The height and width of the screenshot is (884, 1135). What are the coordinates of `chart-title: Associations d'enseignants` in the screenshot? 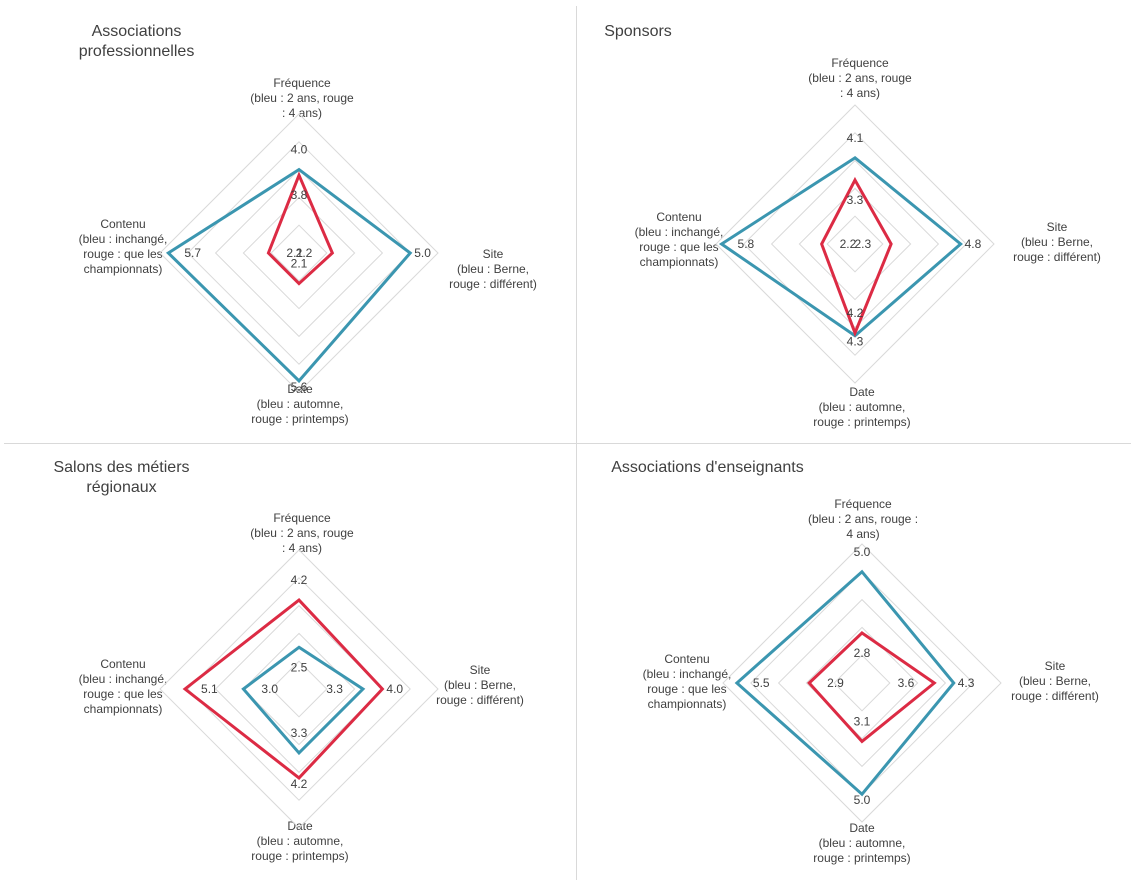 It's located at (707, 467).